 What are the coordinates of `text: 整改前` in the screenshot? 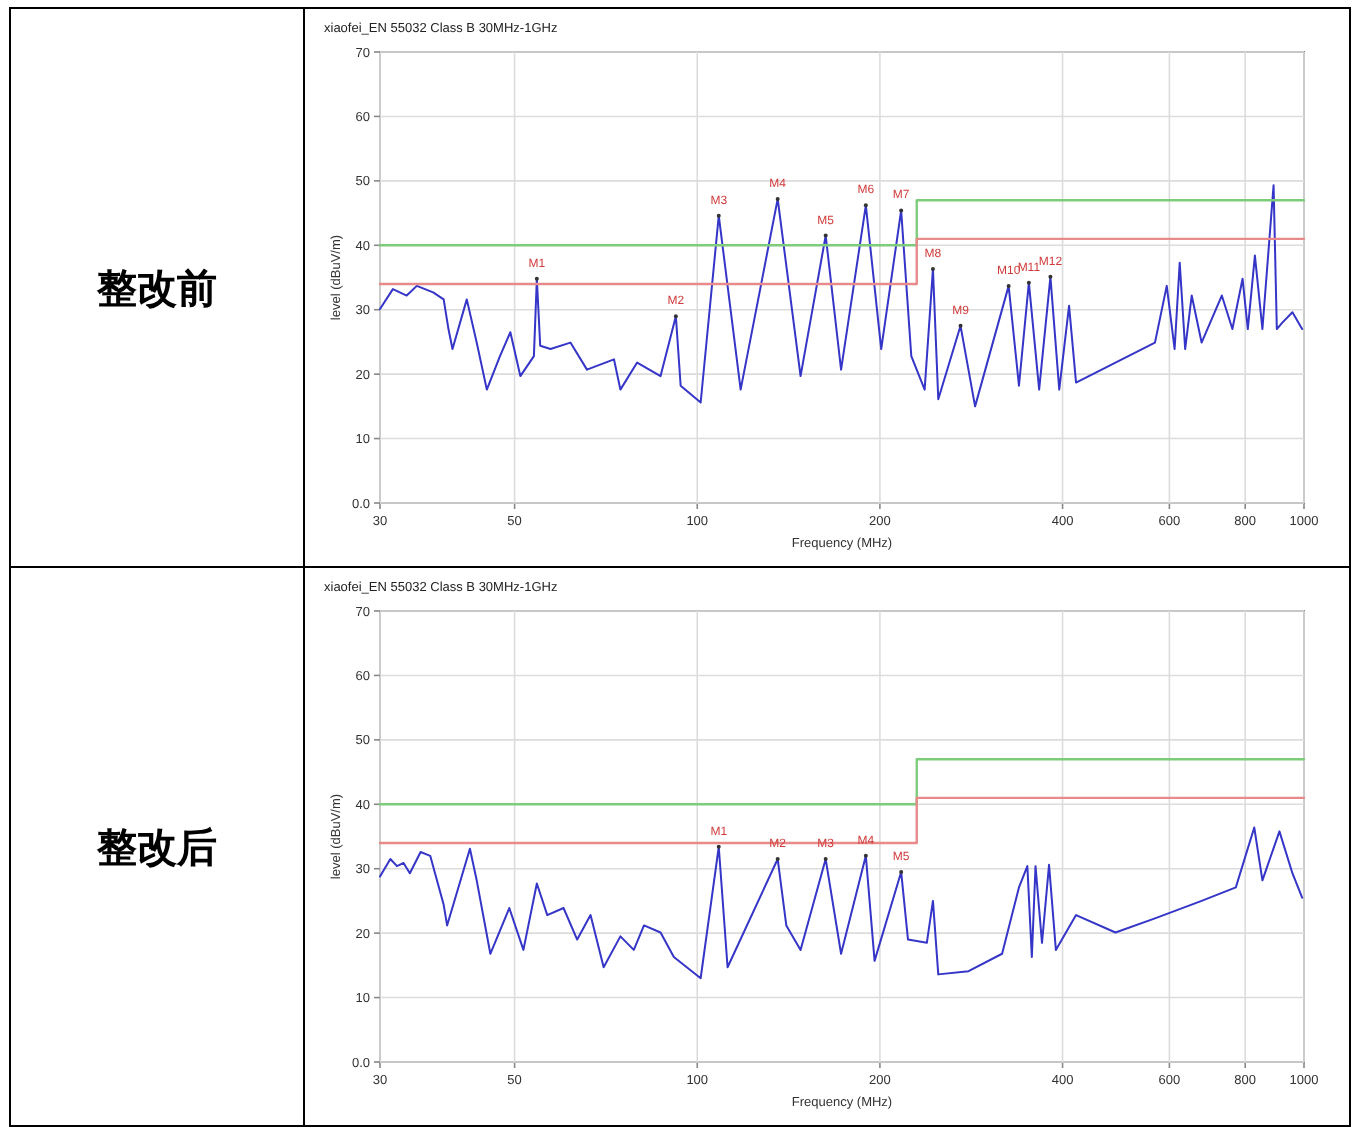 It's located at (156, 287).